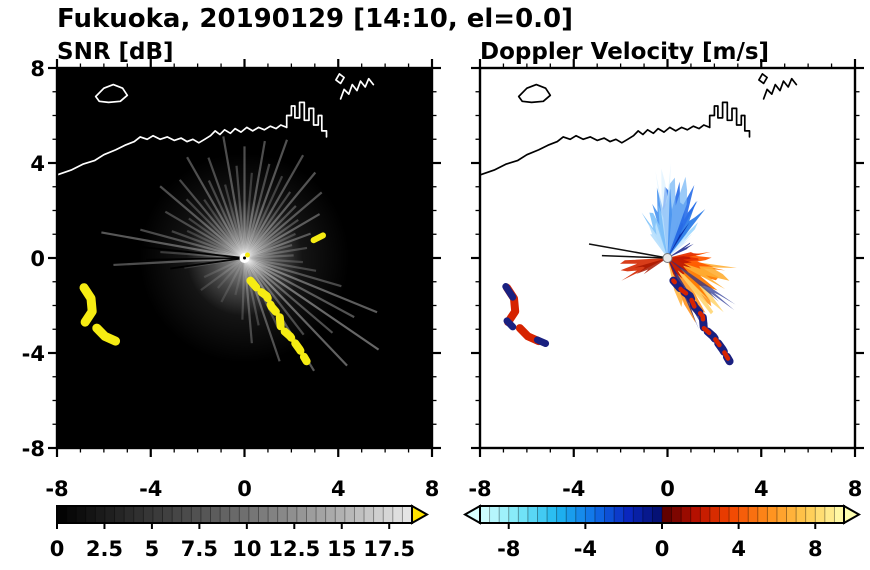 This screenshot has height=570, width=870. I want to click on tick-label: 10, so click(246, 549).